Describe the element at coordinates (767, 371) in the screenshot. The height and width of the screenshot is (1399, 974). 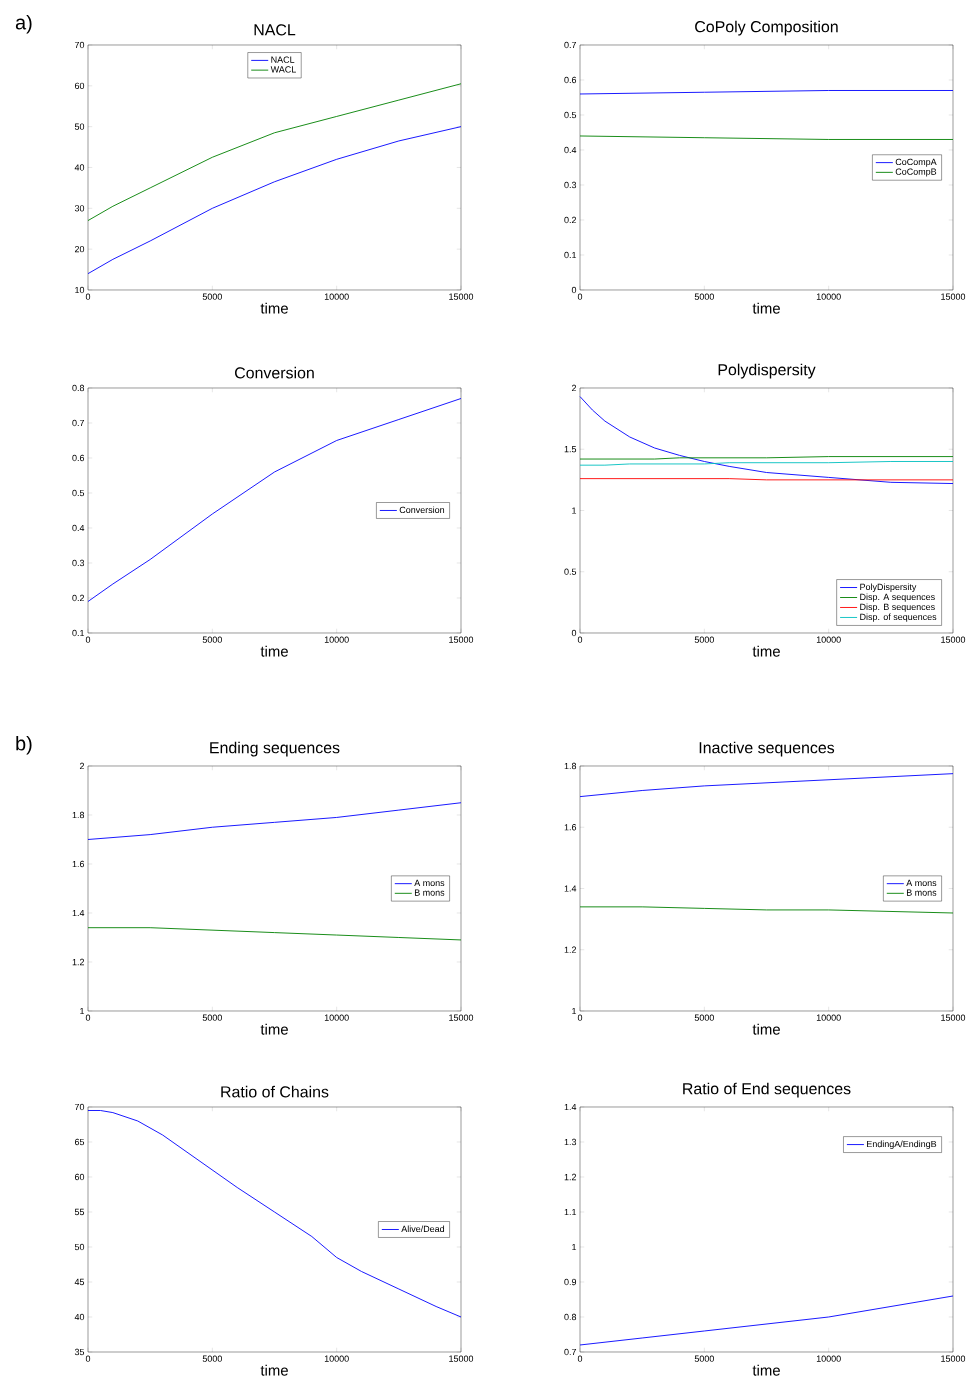
I see `chart-title: Polydispersity` at that location.